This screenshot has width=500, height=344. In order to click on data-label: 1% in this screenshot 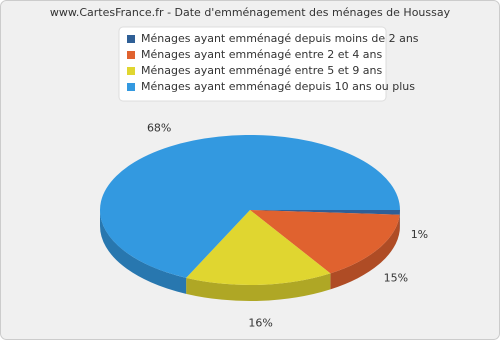, I will do `click(419, 234)`.